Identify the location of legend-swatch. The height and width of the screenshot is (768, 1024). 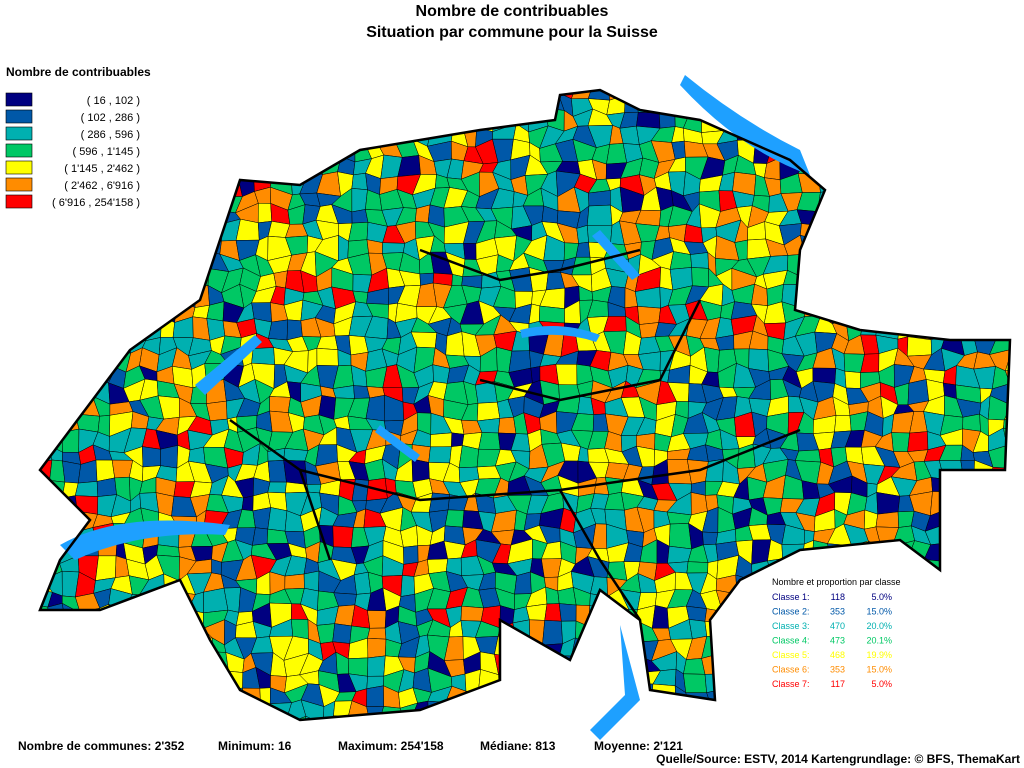
(19, 167).